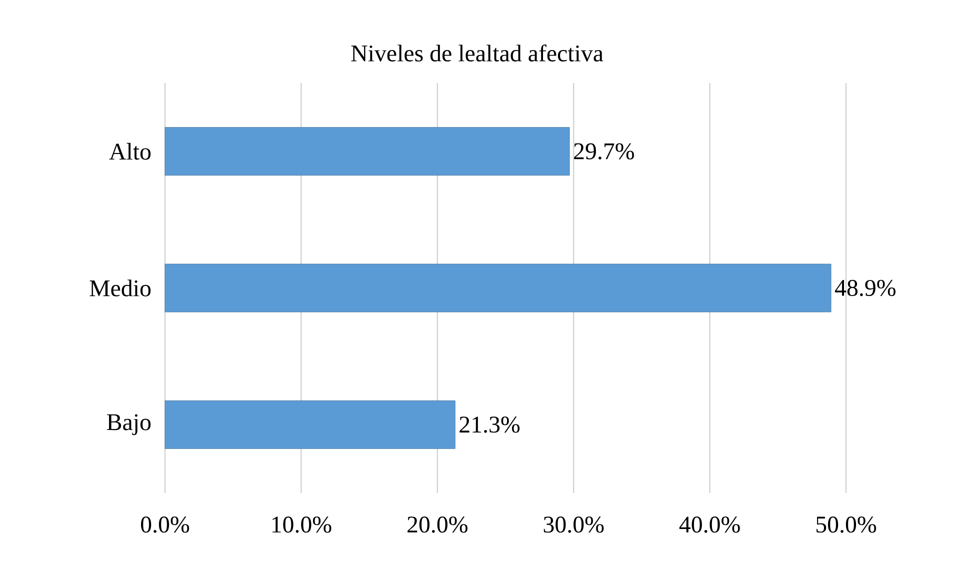 This screenshot has height=581, width=955. What do you see at coordinates (438, 524) in the screenshot?
I see `x-tick-label: 20.0%` at bounding box center [438, 524].